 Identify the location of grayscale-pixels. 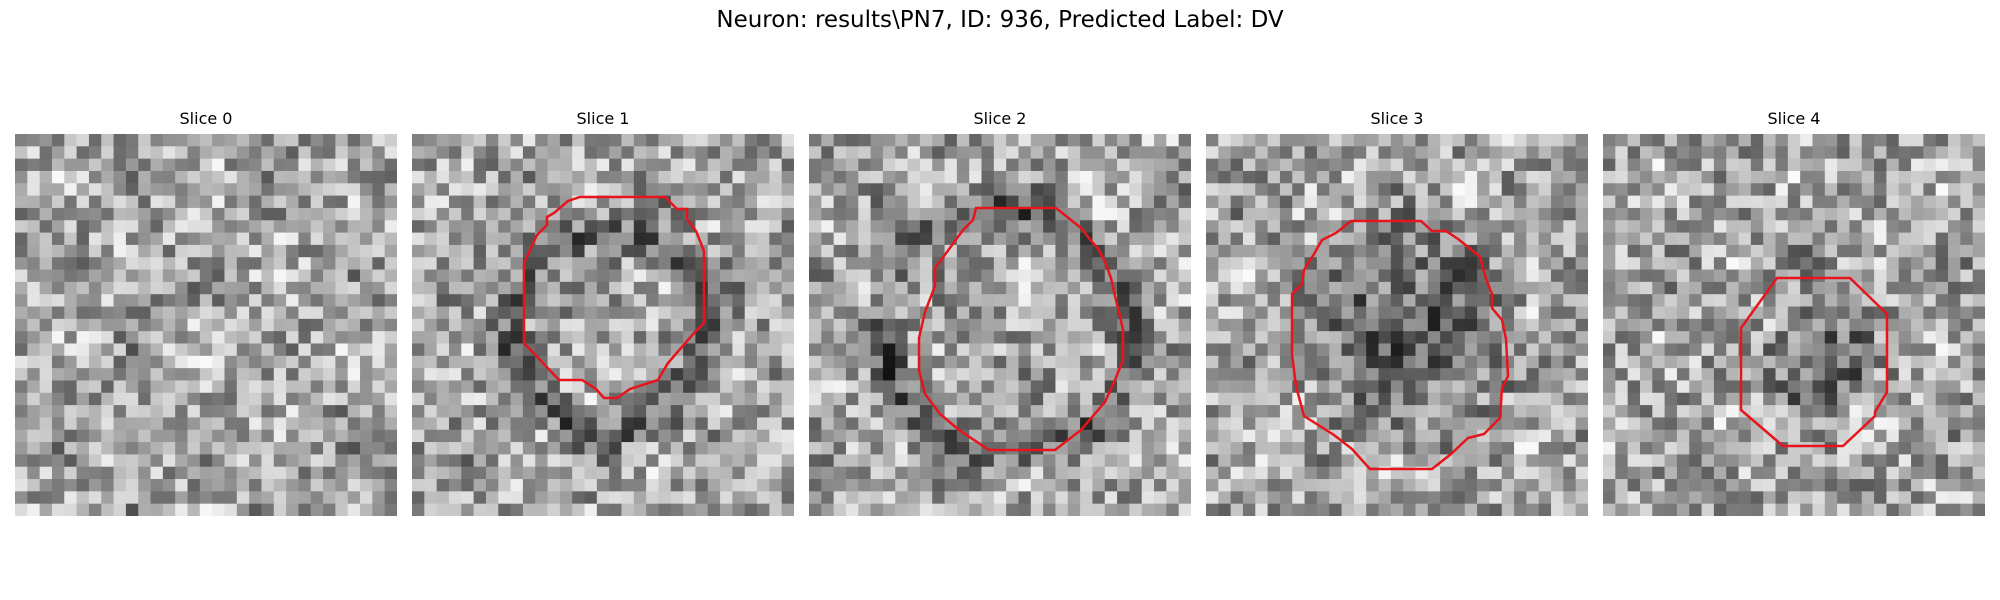
(1397, 325).